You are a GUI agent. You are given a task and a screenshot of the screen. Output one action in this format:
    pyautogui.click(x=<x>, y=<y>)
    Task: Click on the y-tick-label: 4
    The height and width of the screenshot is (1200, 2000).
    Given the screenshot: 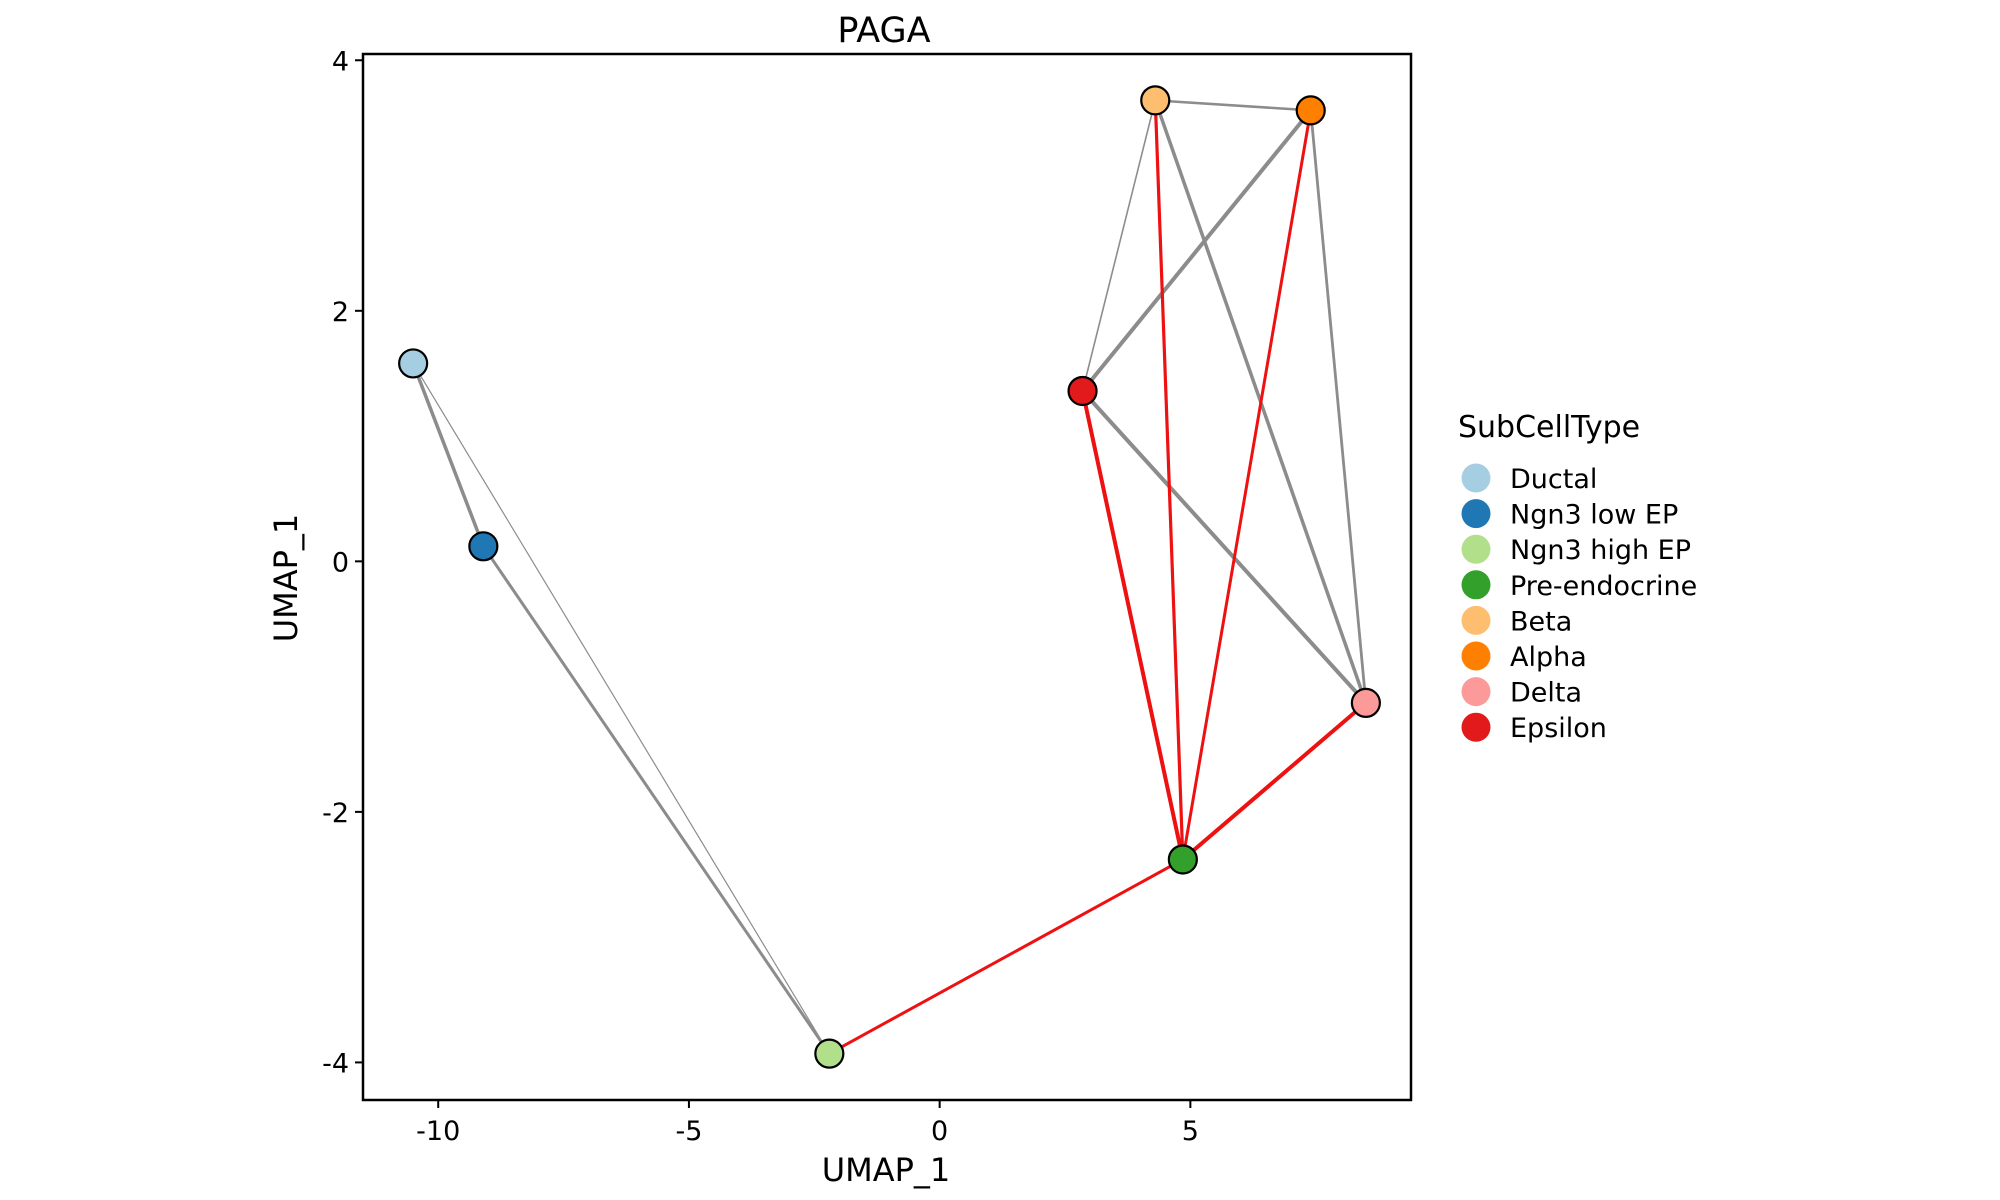 What is the action you would take?
    pyautogui.click(x=340, y=61)
    